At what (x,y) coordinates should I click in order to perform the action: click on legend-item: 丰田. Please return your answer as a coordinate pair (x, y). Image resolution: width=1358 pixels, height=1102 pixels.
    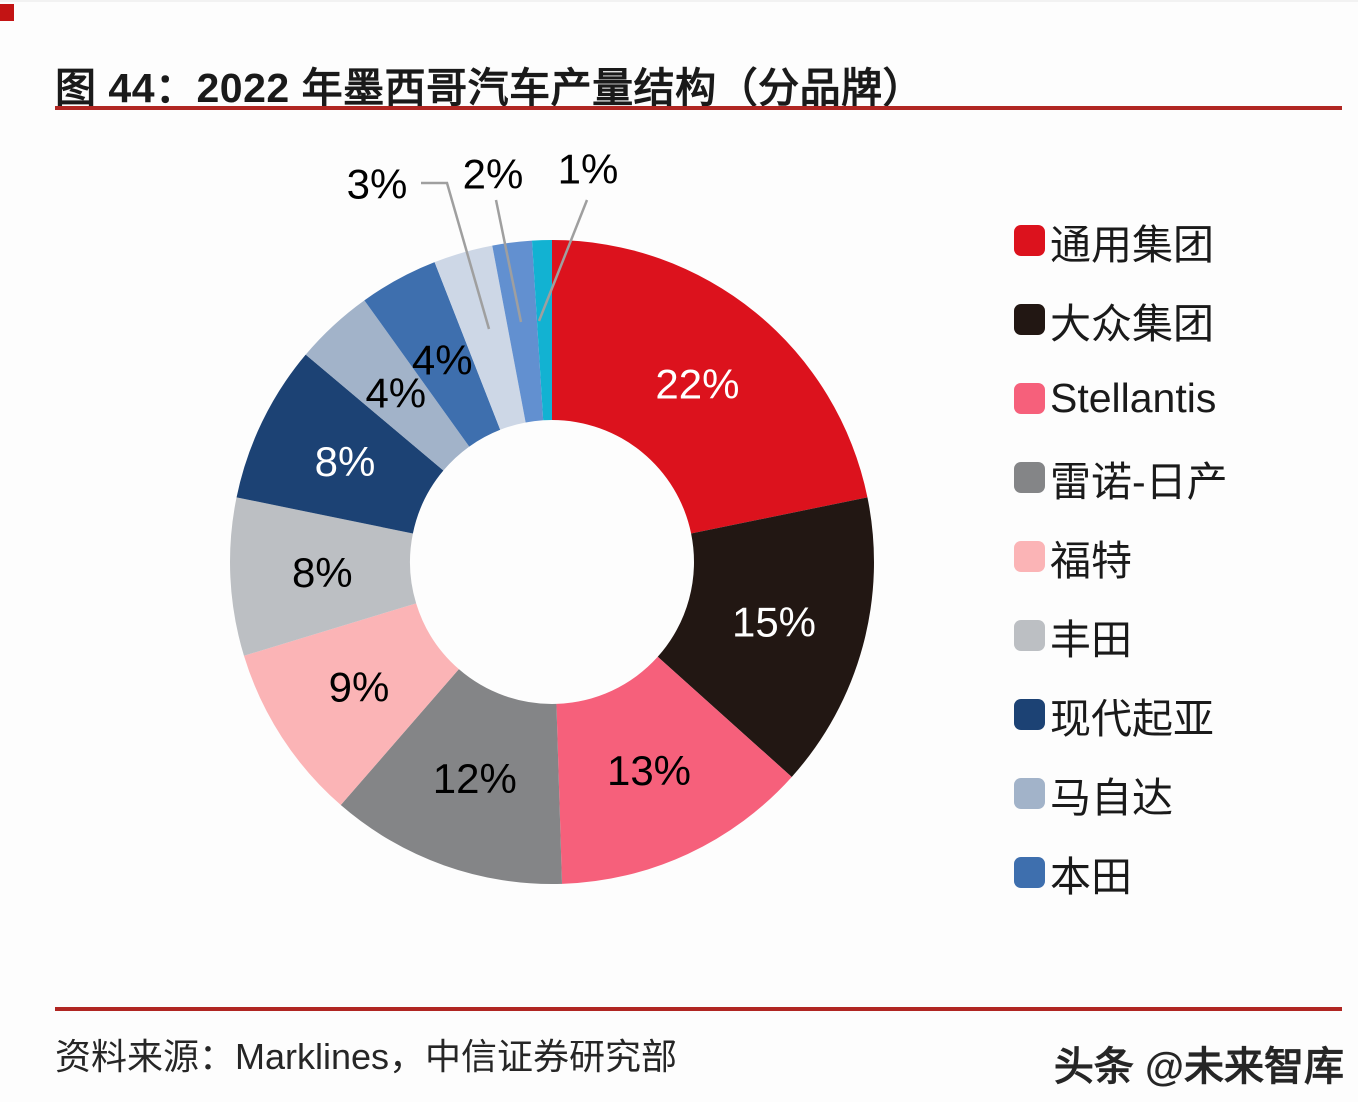
    Looking at the image, I should click on (1121, 635).